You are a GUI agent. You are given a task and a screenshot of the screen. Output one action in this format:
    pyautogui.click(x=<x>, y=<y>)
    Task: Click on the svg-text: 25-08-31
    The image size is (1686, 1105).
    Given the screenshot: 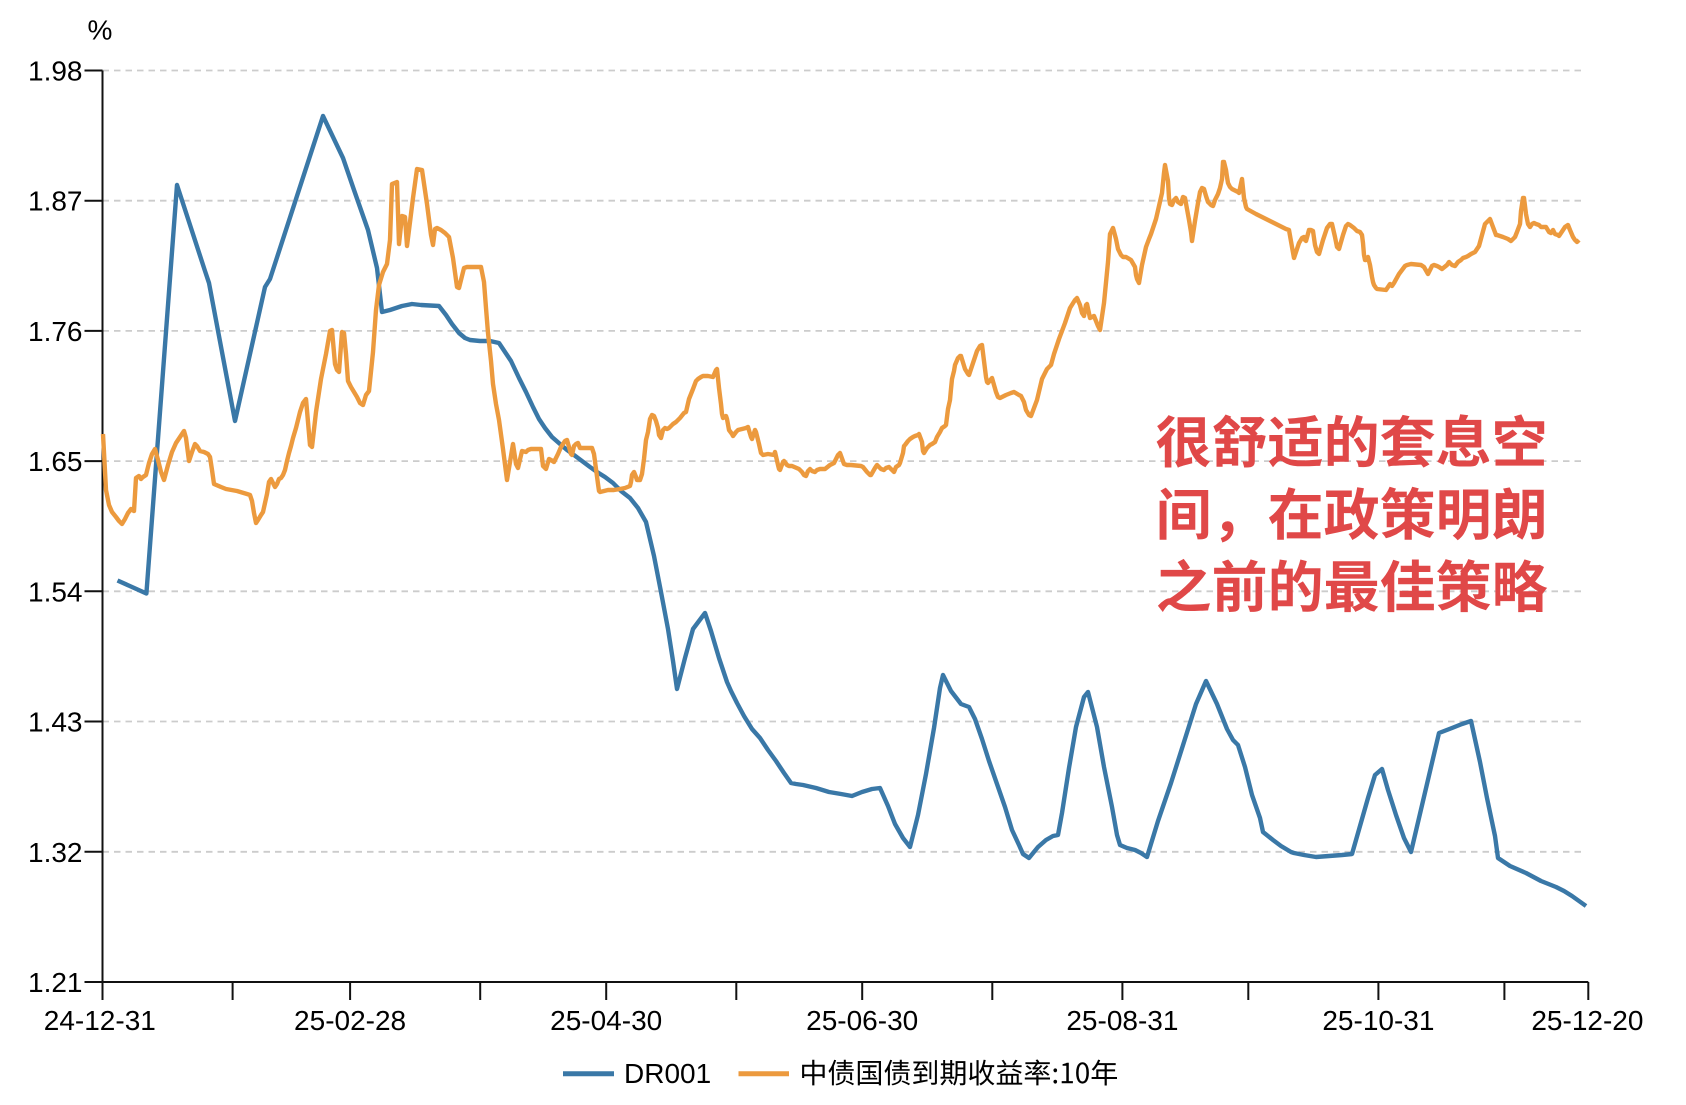 What is the action you would take?
    pyautogui.click(x=1122, y=1020)
    